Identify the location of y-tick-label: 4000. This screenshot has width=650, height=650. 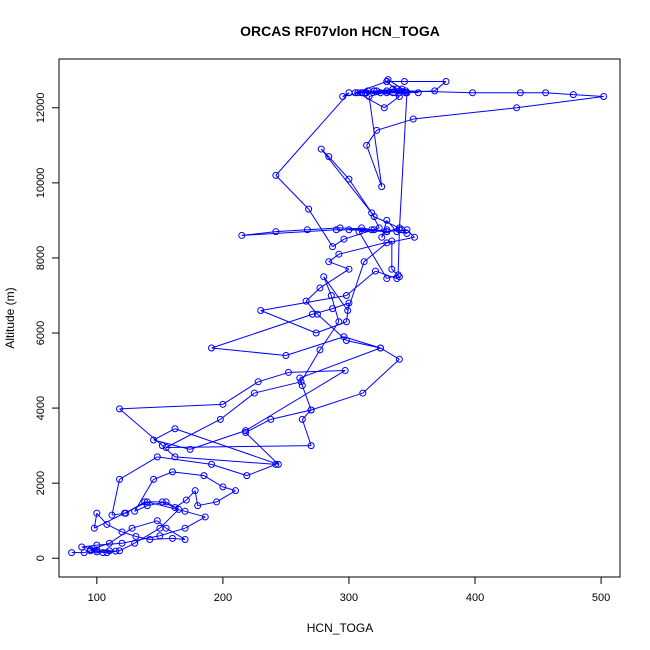
(41, 408).